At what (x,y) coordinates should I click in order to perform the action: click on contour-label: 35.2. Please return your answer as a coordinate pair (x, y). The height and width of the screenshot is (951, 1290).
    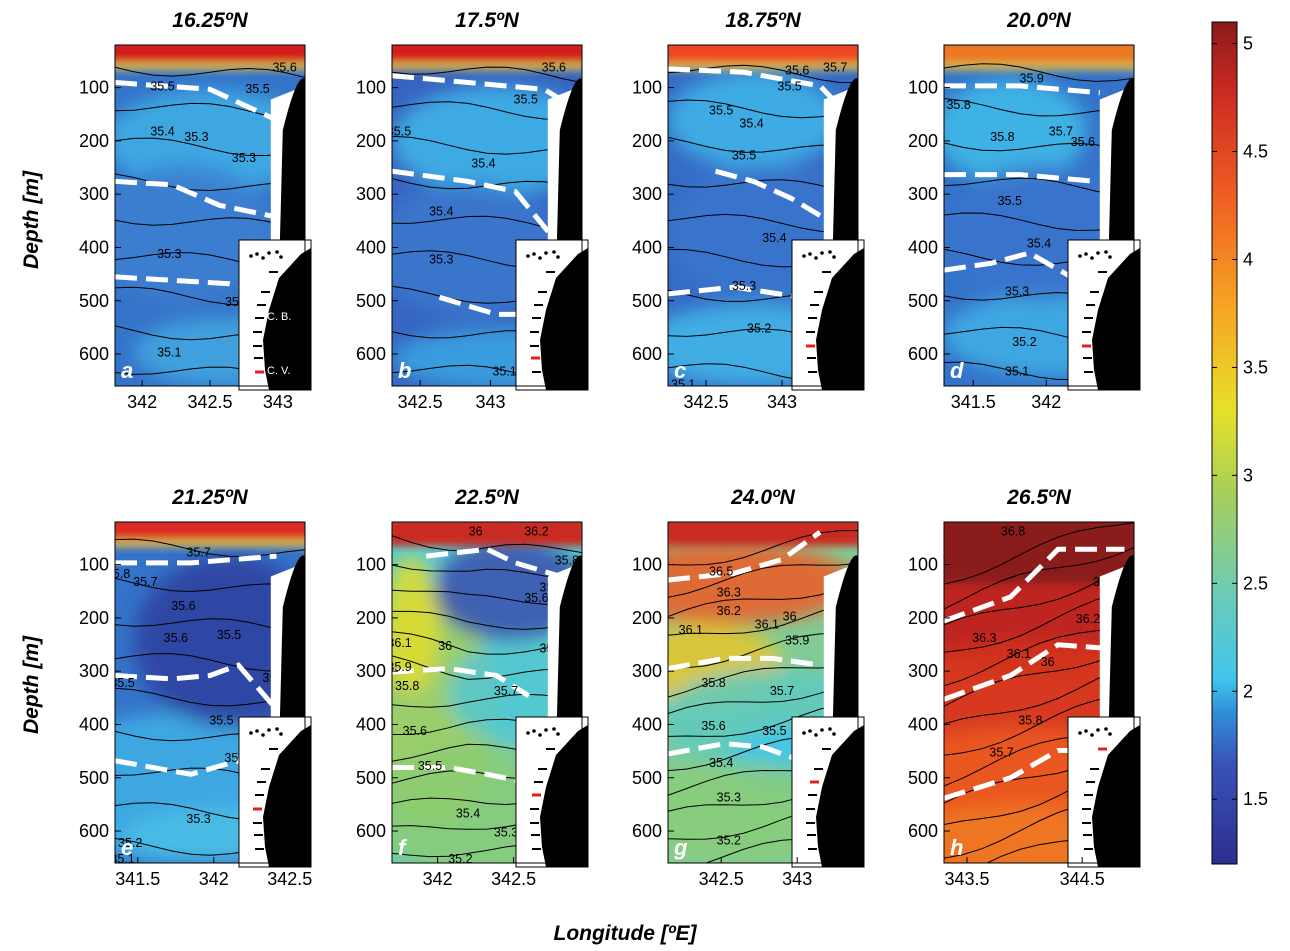
    Looking at the image, I should click on (729, 840).